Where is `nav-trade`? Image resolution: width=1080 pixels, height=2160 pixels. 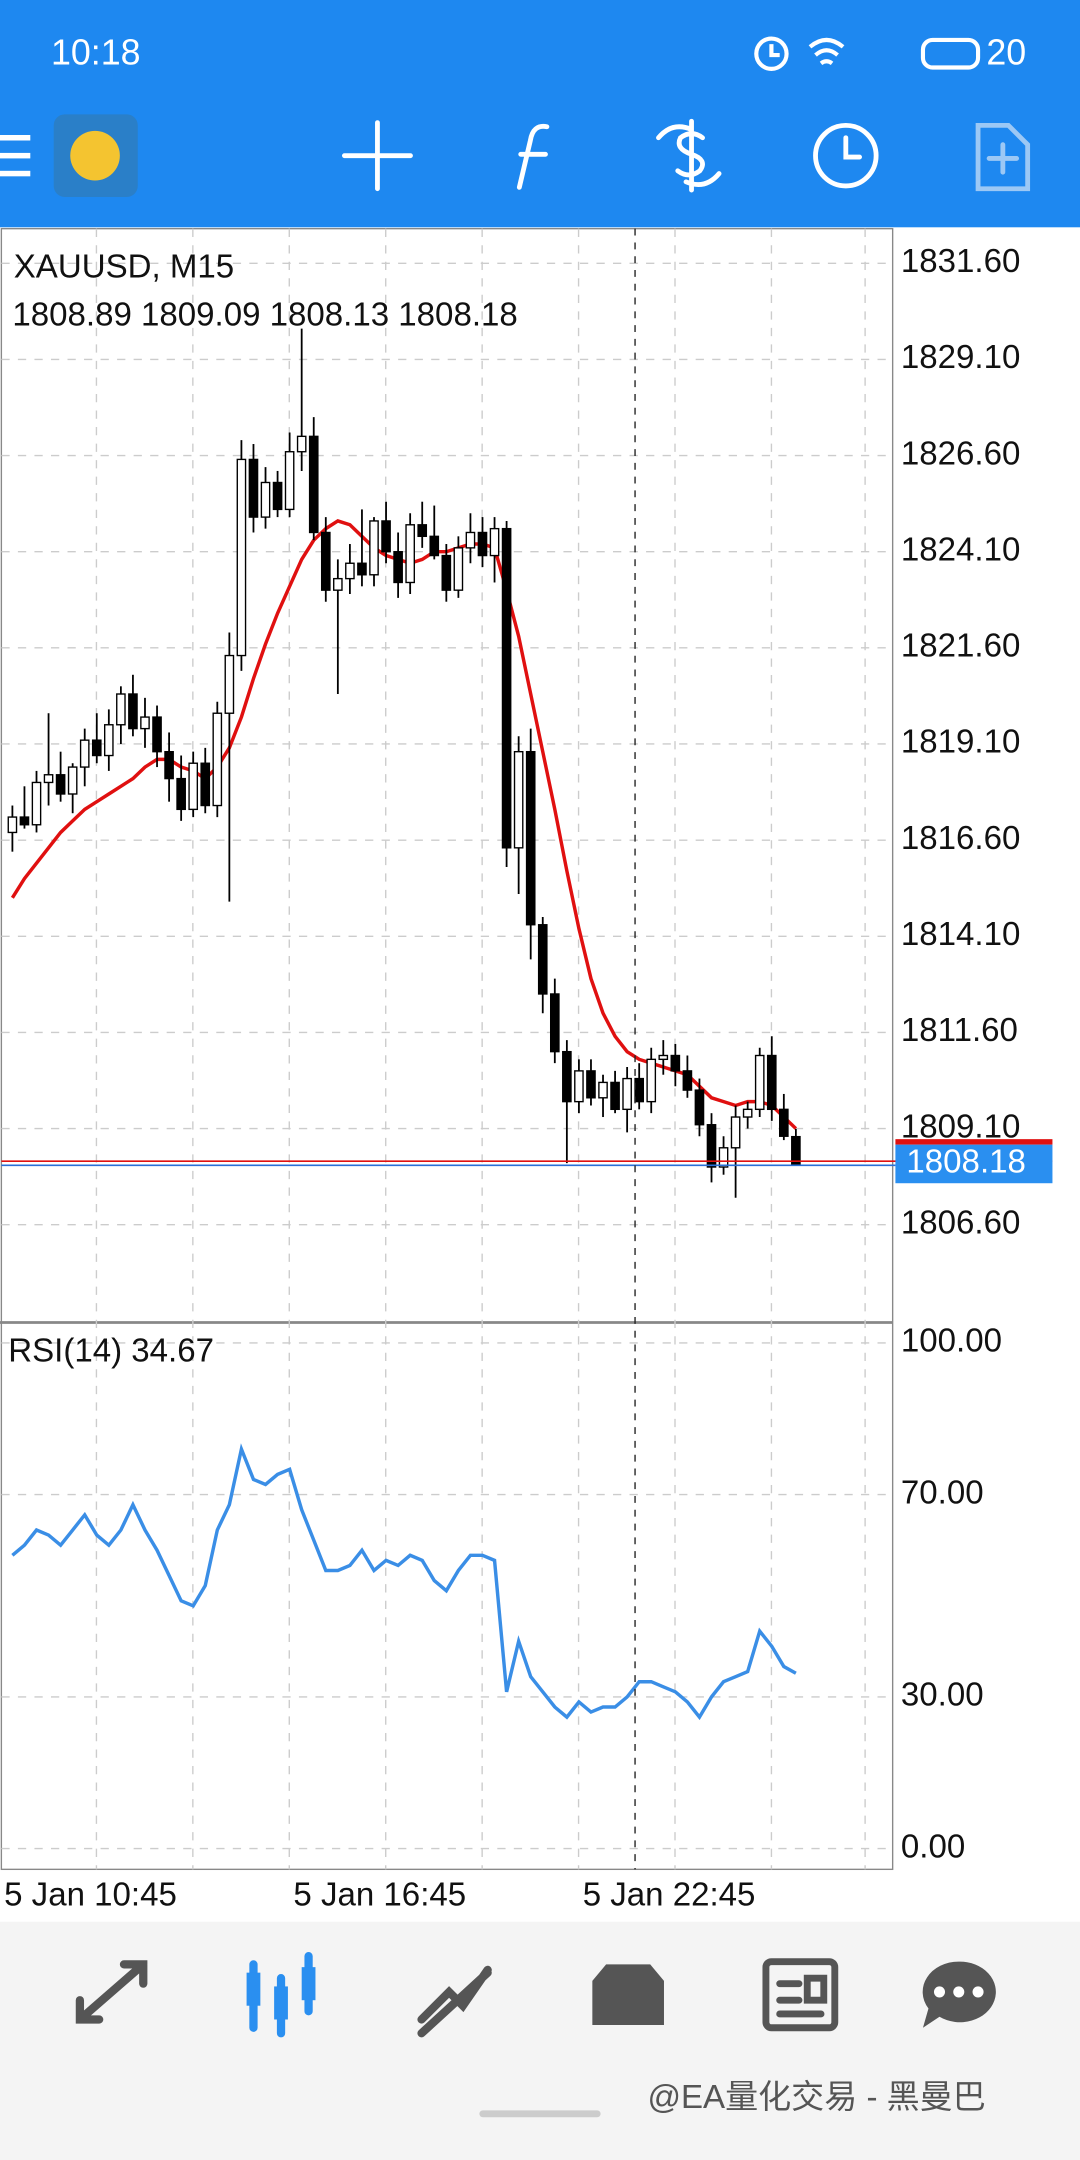 nav-trade is located at coordinates (454, 2001).